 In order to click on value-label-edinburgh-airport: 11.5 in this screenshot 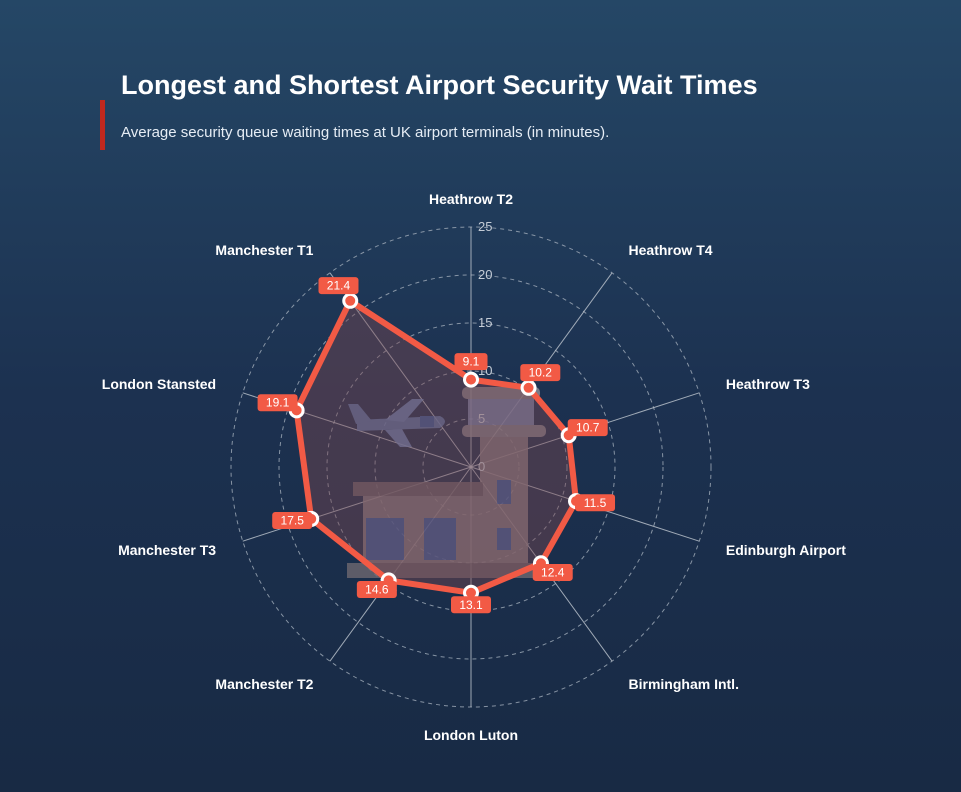, I will do `click(595, 503)`.